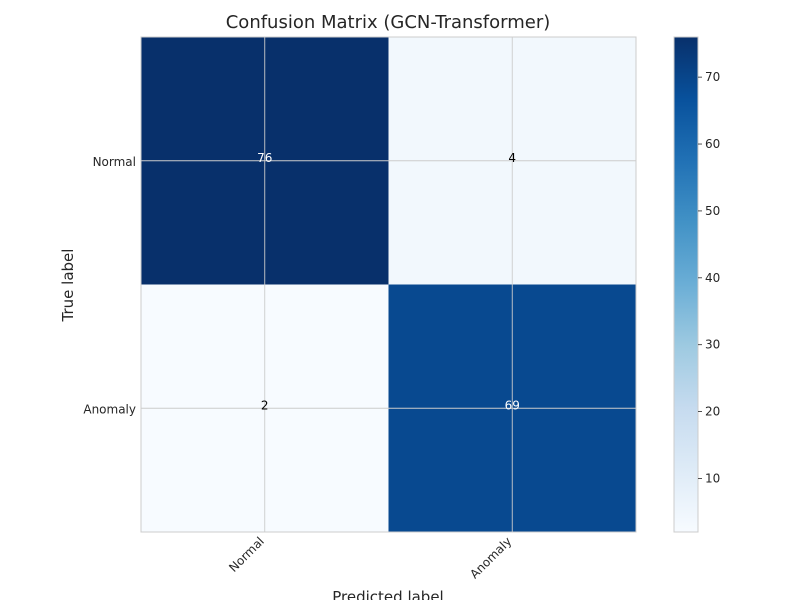  What do you see at coordinates (712, 278) in the screenshot?
I see `colorbar-tick-label: 40` at bounding box center [712, 278].